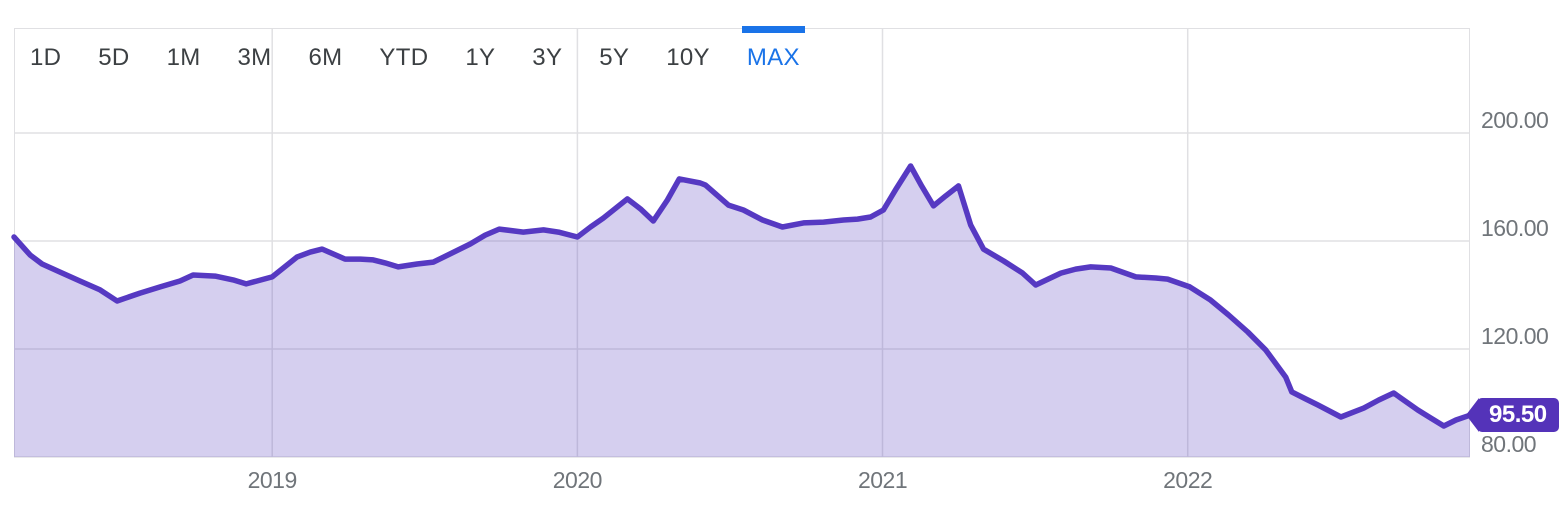  I want to click on x-axis-label-2022: 2022, so click(1188, 480).